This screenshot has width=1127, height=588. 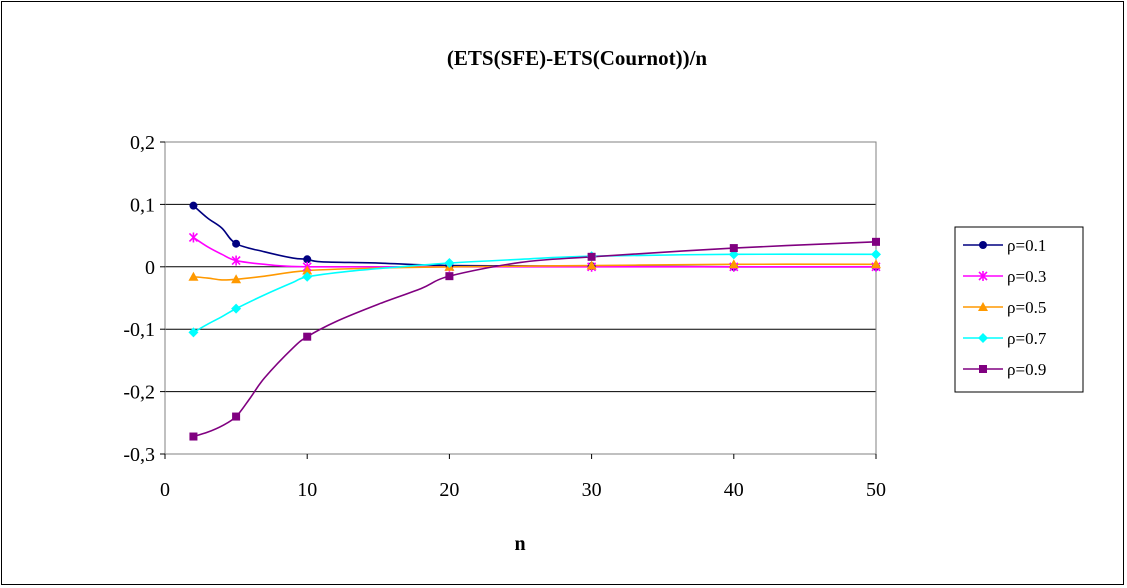 What do you see at coordinates (139, 455) in the screenshot?
I see `y-tick-label: -0,3` at bounding box center [139, 455].